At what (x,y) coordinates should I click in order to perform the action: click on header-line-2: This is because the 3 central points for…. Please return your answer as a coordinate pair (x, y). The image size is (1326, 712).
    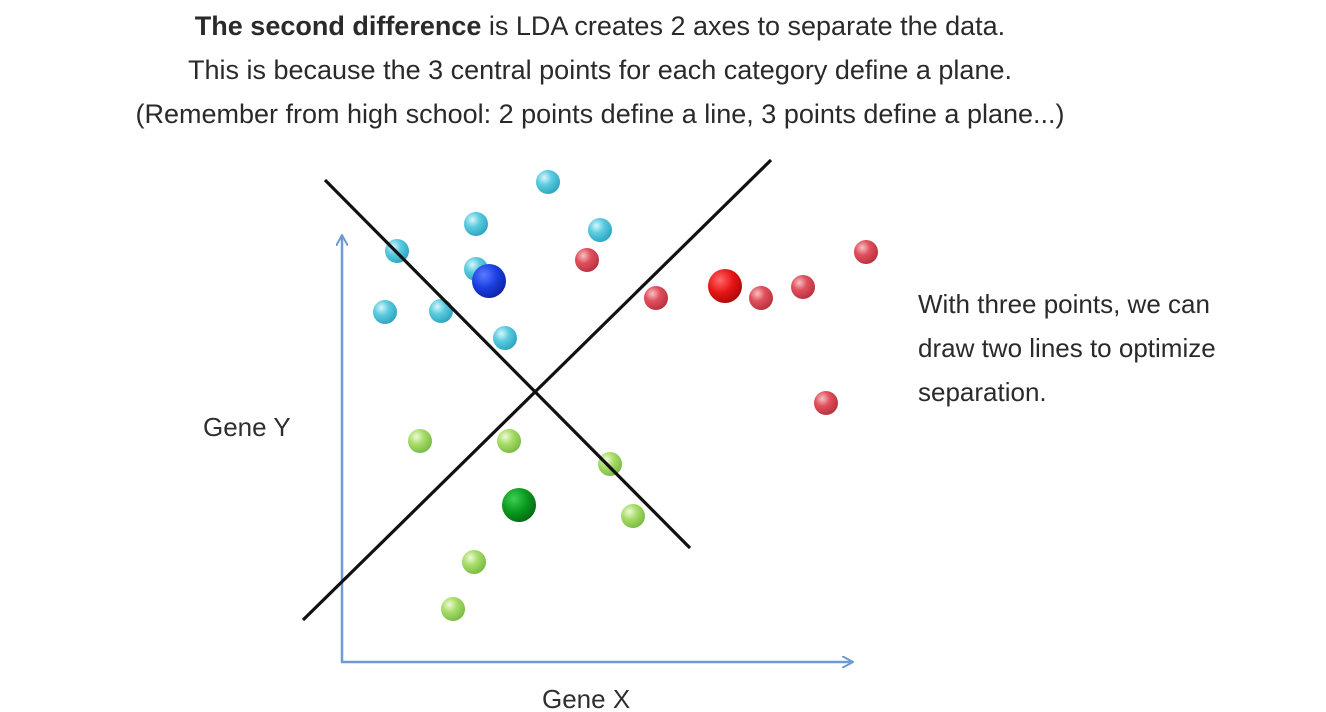
    Looking at the image, I should click on (599, 70).